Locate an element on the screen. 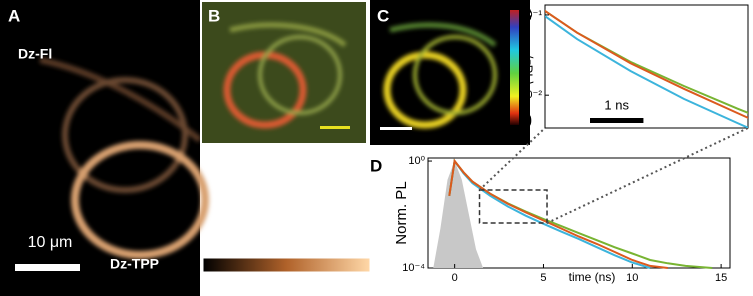  panel-label: B is located at coordinates (214, 15).